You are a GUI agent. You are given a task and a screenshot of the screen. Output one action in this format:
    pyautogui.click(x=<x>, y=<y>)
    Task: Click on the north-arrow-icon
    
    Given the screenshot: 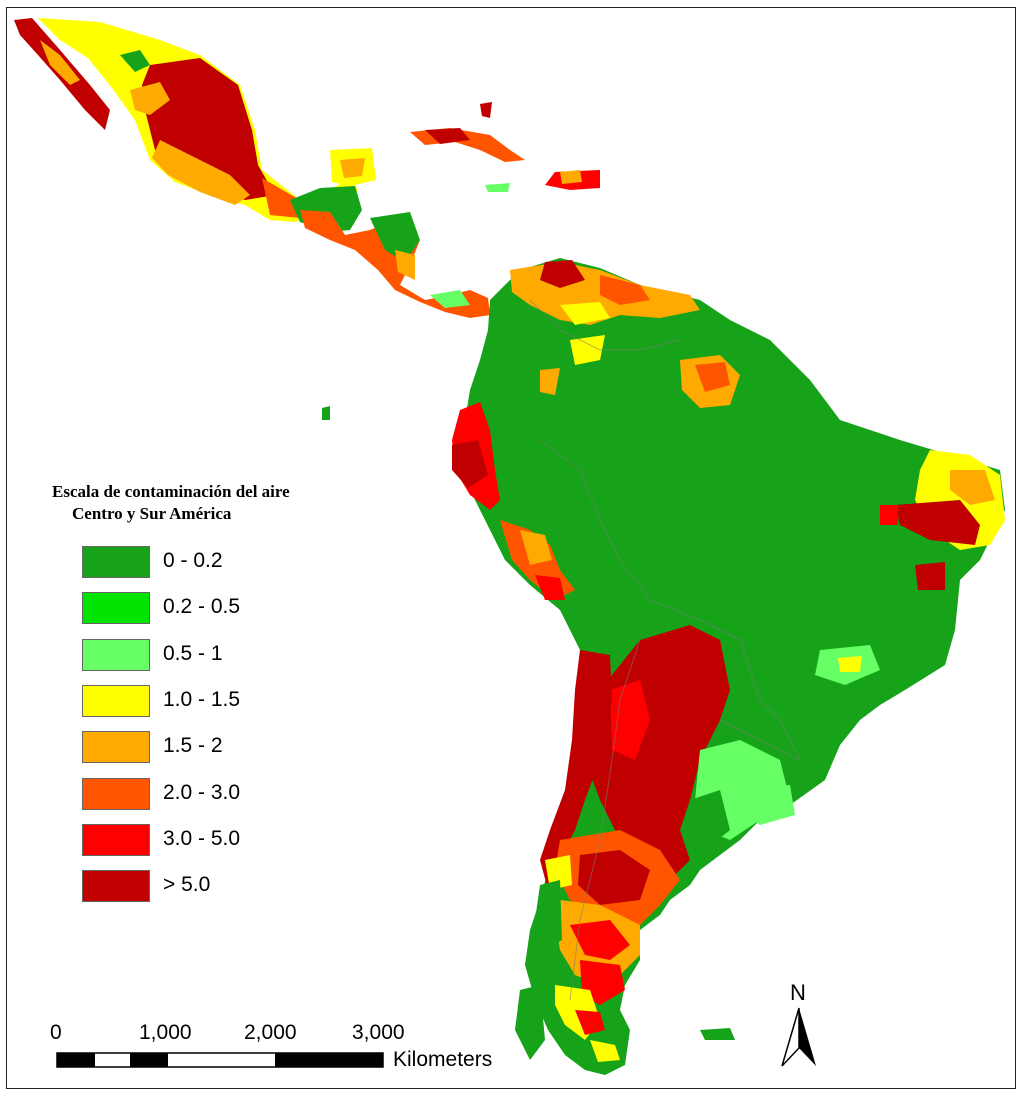 What is the action you would take?
    pyautogui.click(x=798, y=1037)
    